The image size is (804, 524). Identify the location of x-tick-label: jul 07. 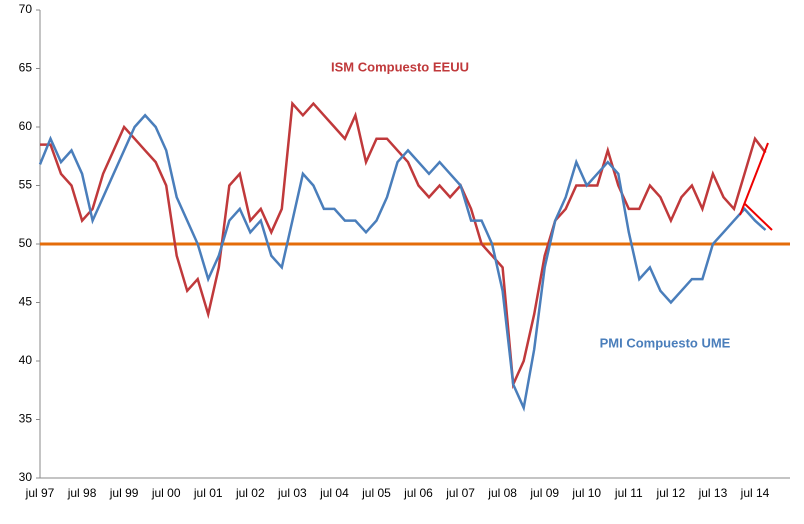
(460, 493).